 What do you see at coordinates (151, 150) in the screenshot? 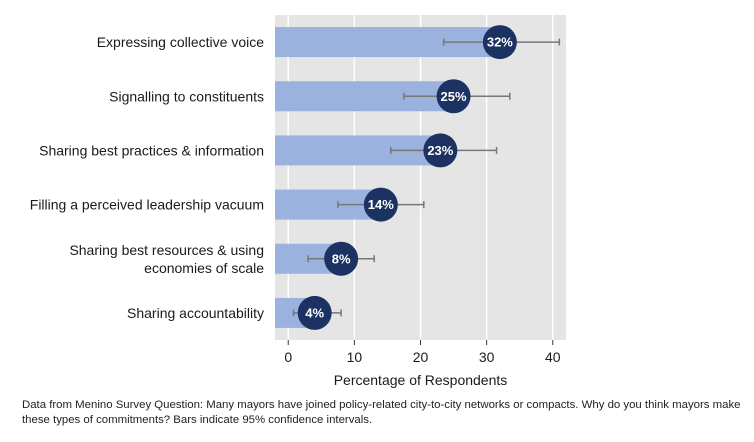
I see `category-label: Sharing best practices & information` at bounding box center [151, 150].